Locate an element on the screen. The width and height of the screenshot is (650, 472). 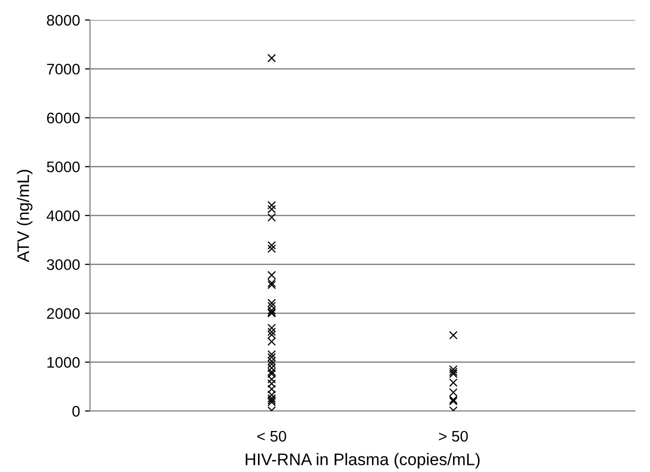
x-tick-label: > 50 is located at coordinates (453, 436).